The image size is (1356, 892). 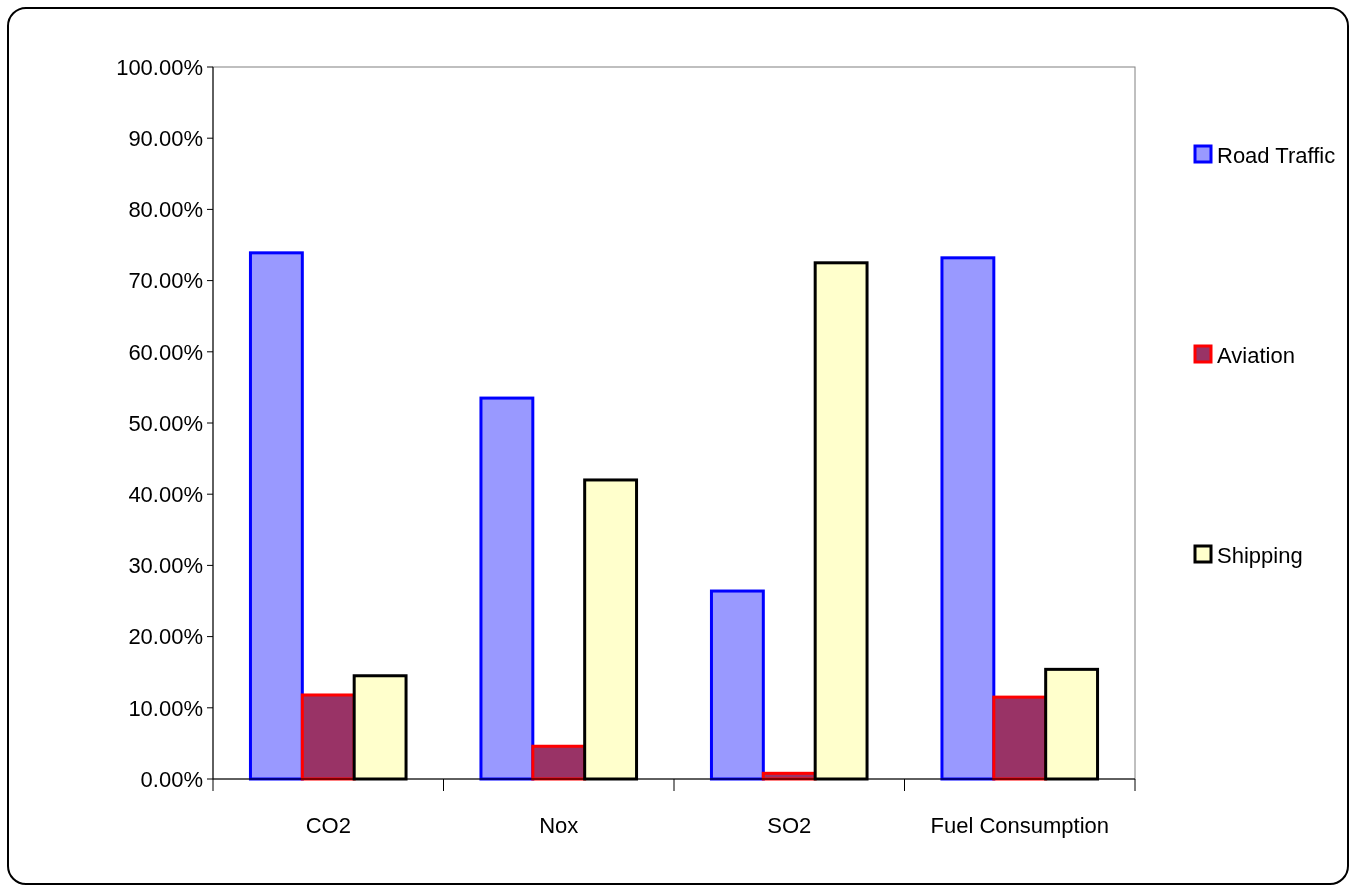 What do you see at coordinates (171, 779) in the screenshot?
I see `y-tick-label: 0.00%` at bounding box center [171, 779].